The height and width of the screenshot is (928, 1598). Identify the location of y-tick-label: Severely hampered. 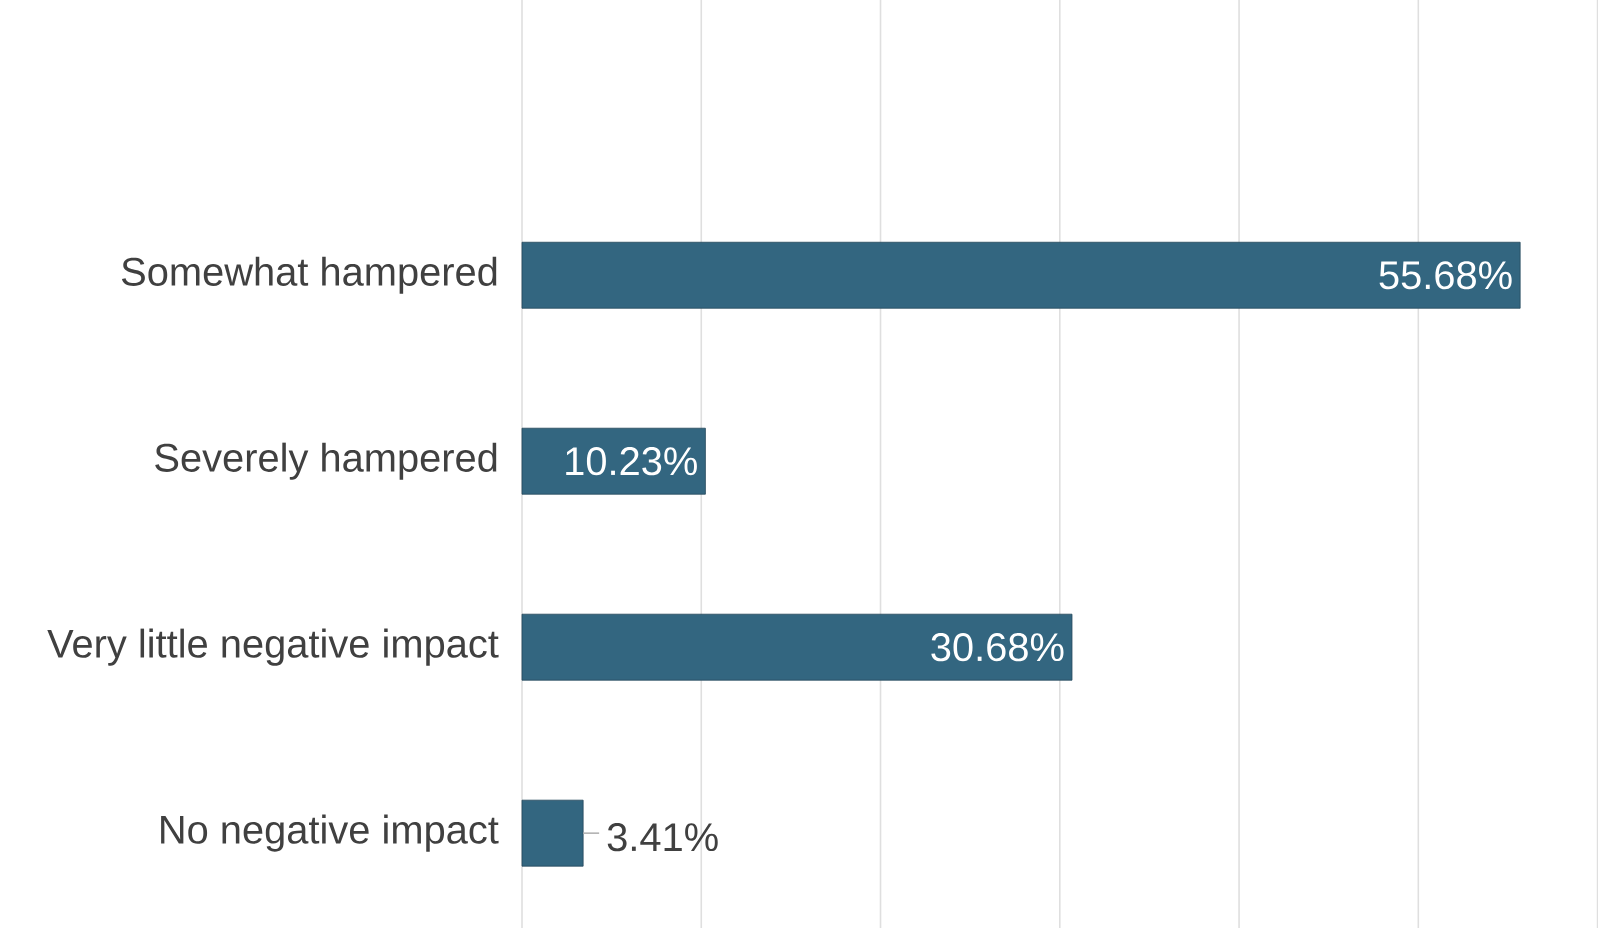
(326, 461).